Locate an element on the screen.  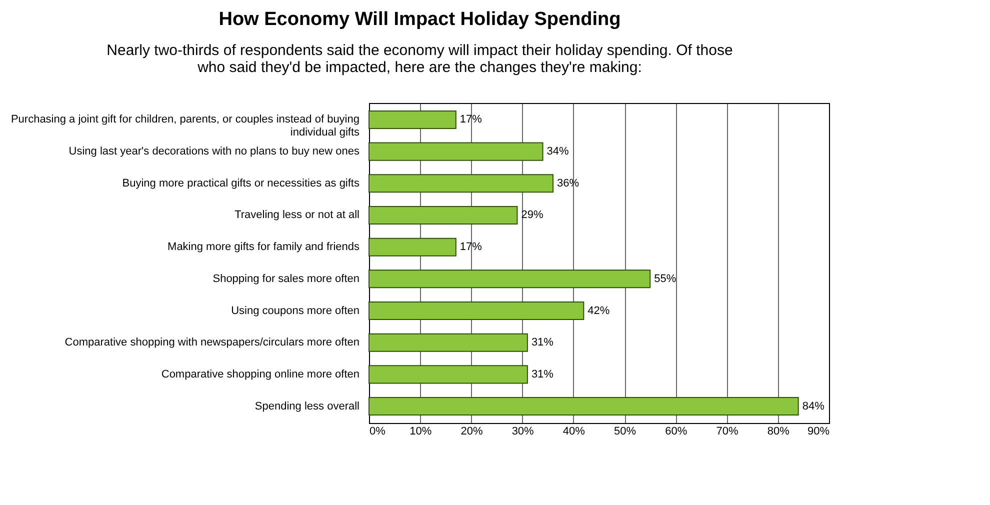
x-tick-label: 60% is located at coordinates (676, 432).